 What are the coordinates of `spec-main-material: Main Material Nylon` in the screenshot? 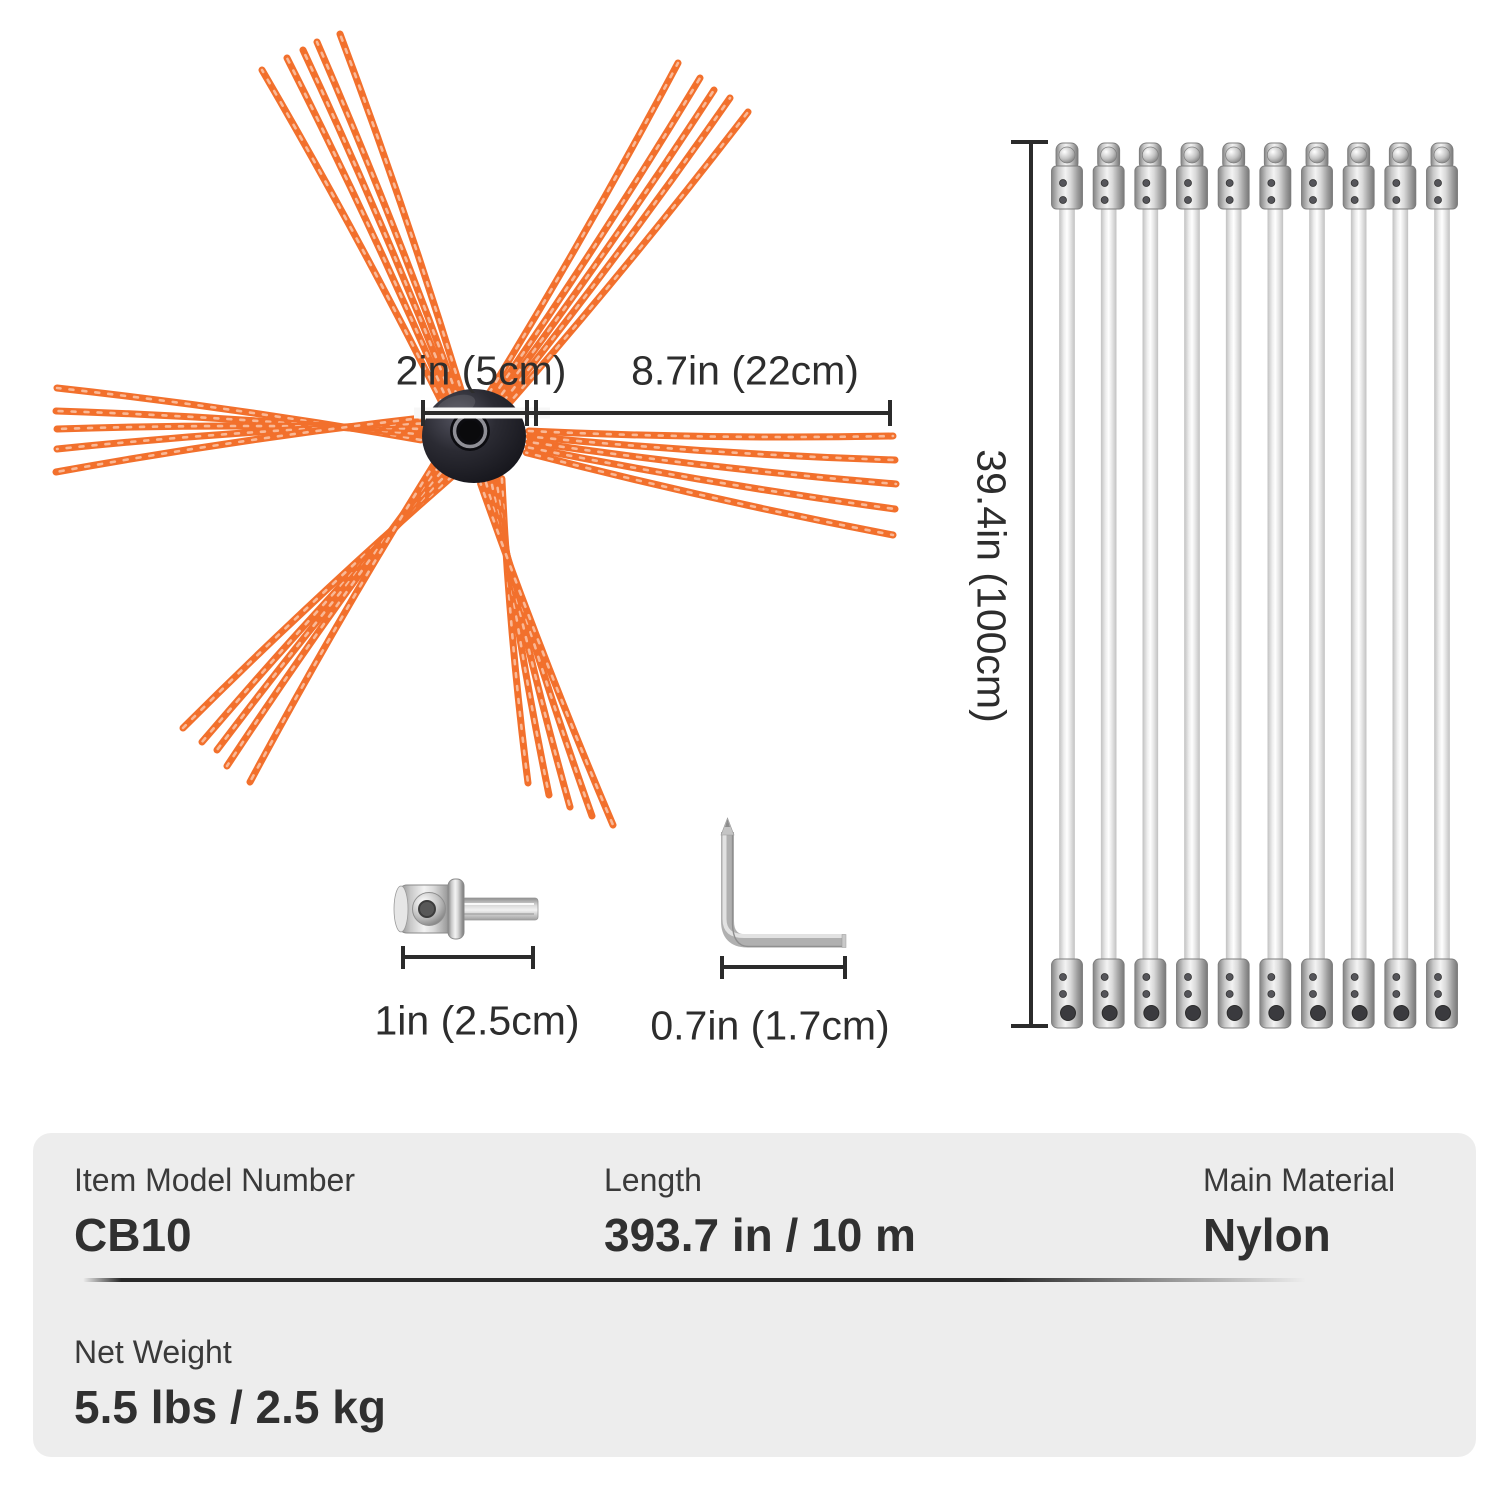 It's located at (1299, 1211).